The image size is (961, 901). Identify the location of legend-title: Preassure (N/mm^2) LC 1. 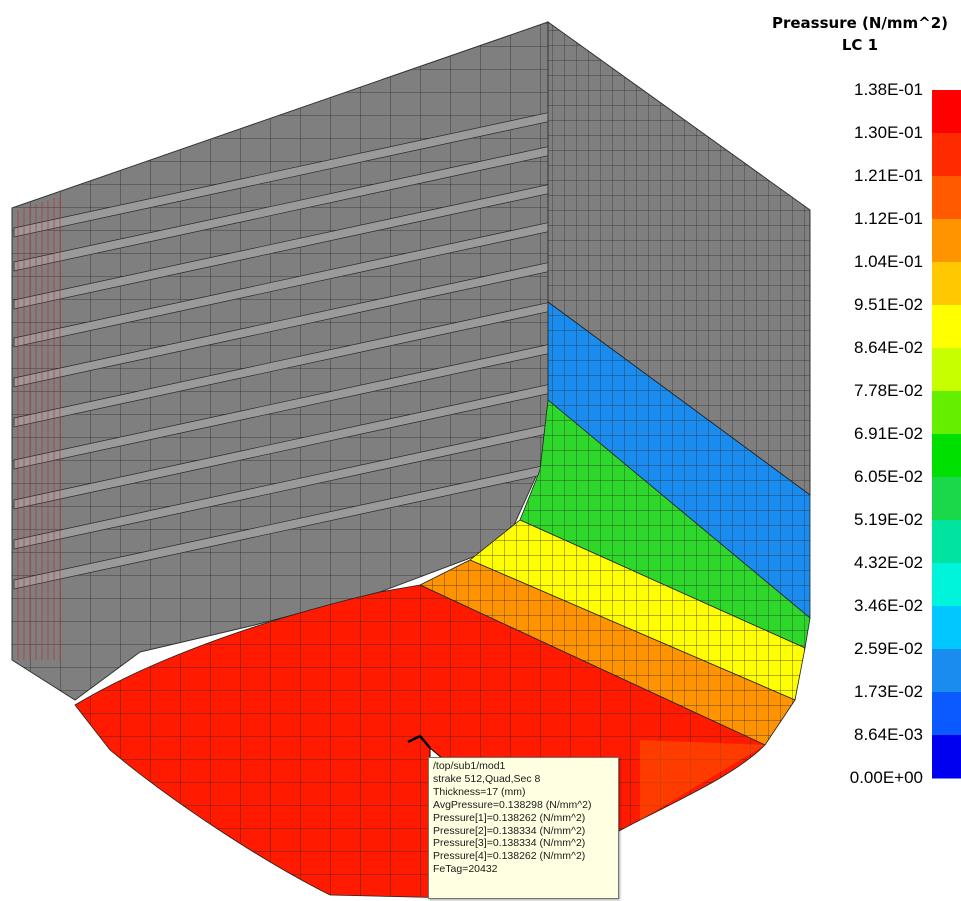
(860, 34).